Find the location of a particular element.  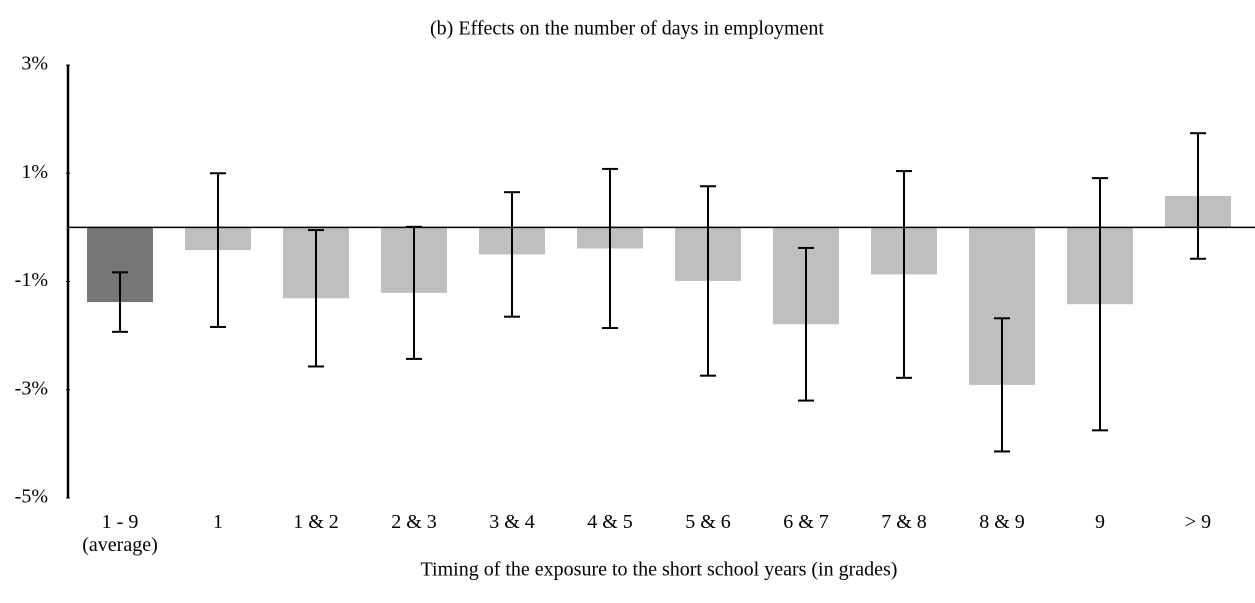

x-tick-label: 8 & 9 is located at coordinates (1002, 522).